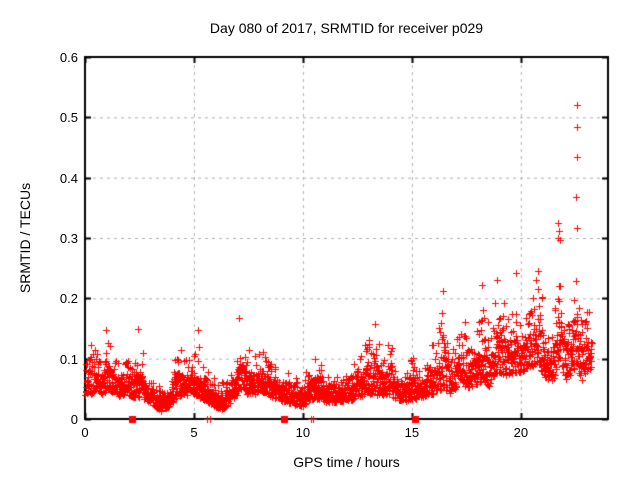 Image resolution: width=640 pixels, height=480 pixels. Describe the element at coordinates (412, 432) in the screenshot. I see `x-tick-label: 15` at that location.